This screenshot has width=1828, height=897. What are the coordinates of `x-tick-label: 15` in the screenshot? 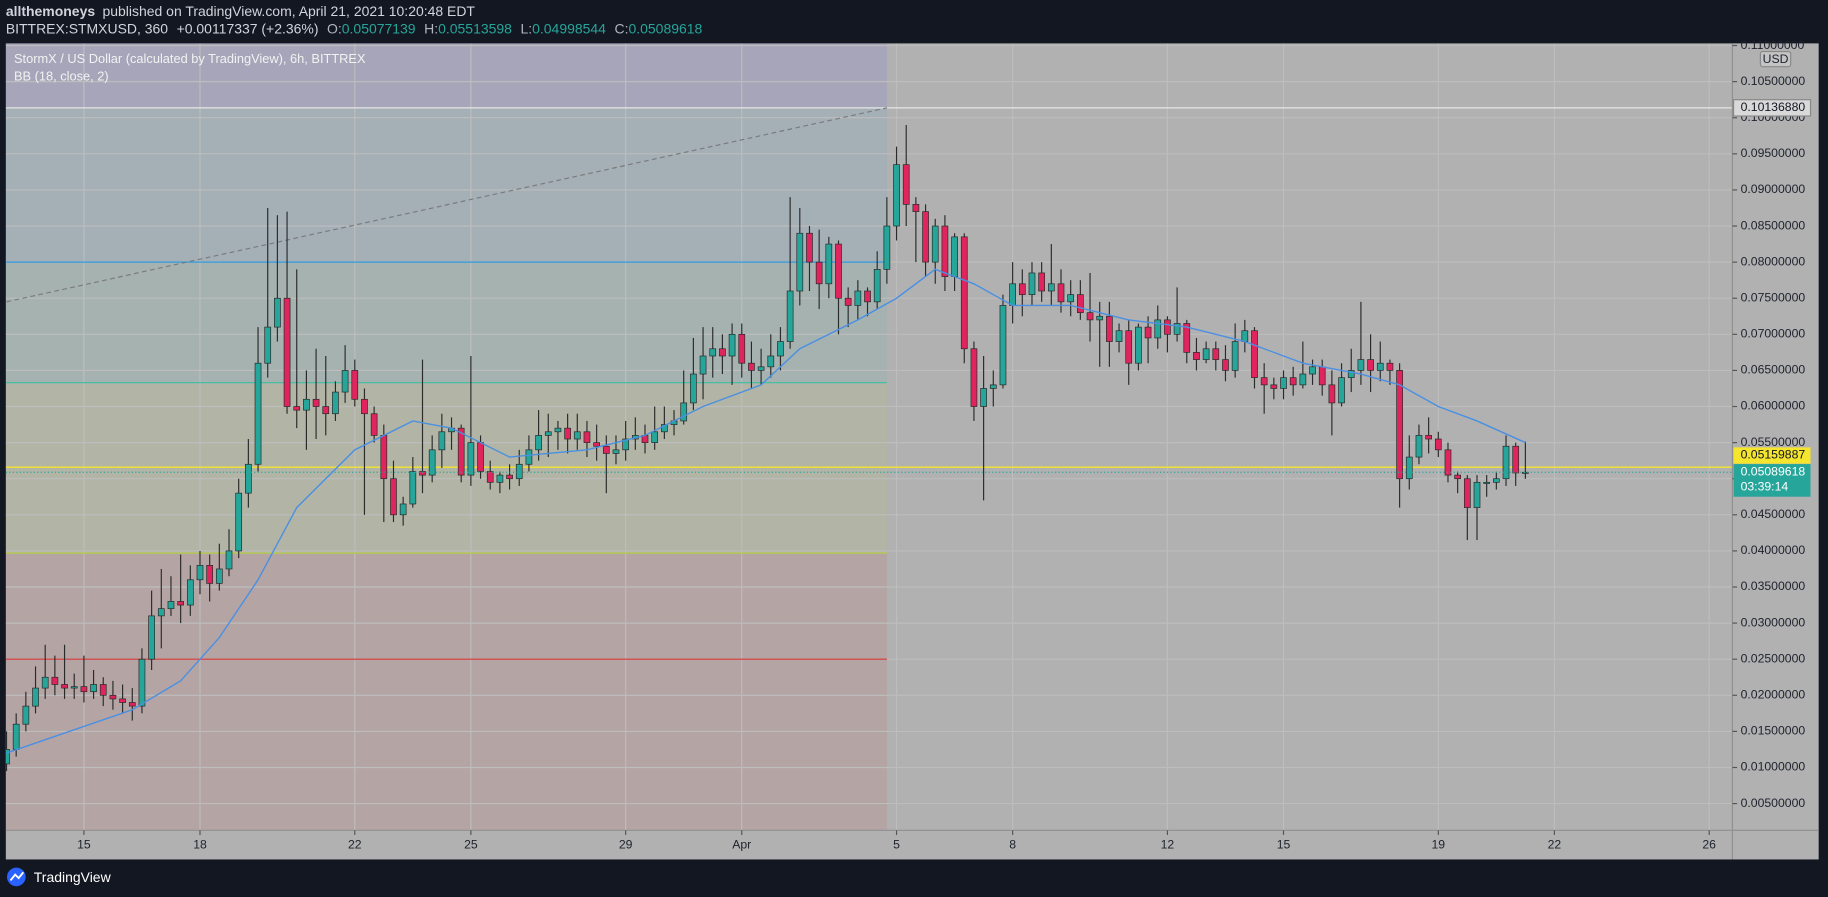 It's located at (1284, 845).